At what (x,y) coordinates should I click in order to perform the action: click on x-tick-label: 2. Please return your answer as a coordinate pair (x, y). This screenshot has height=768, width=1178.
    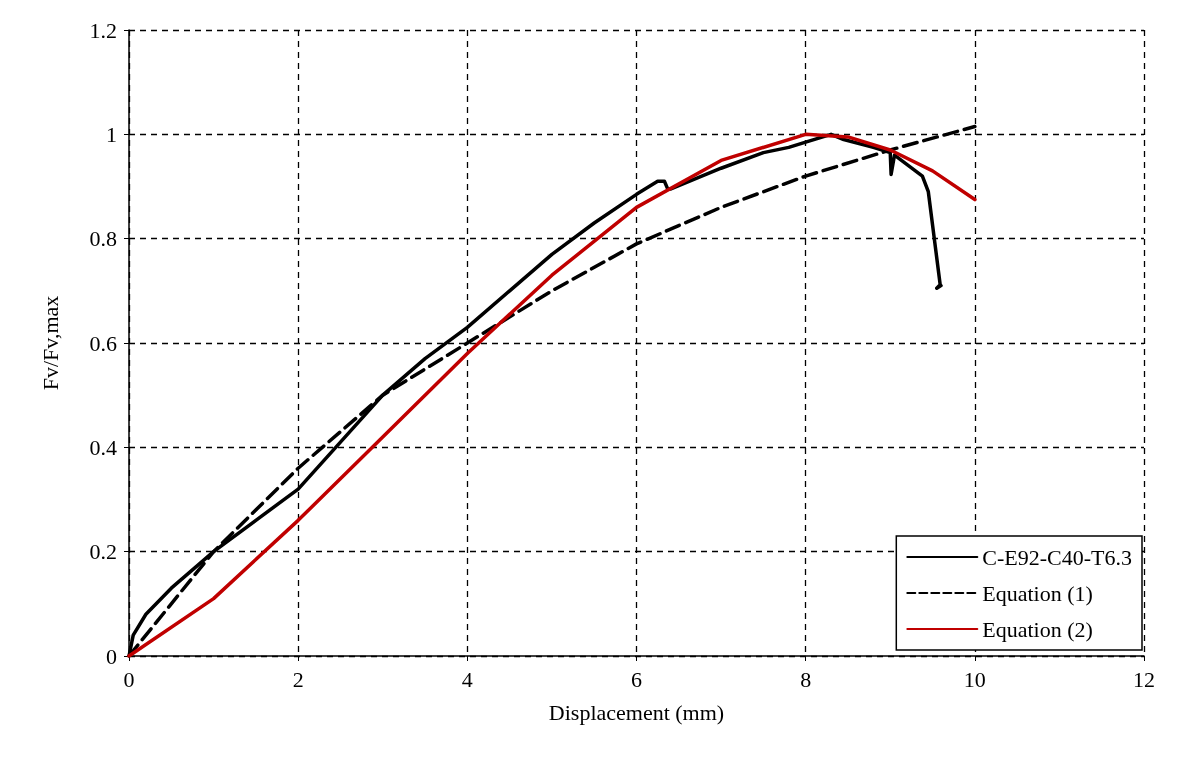
    Looking at the image, I should click on (298, 679).